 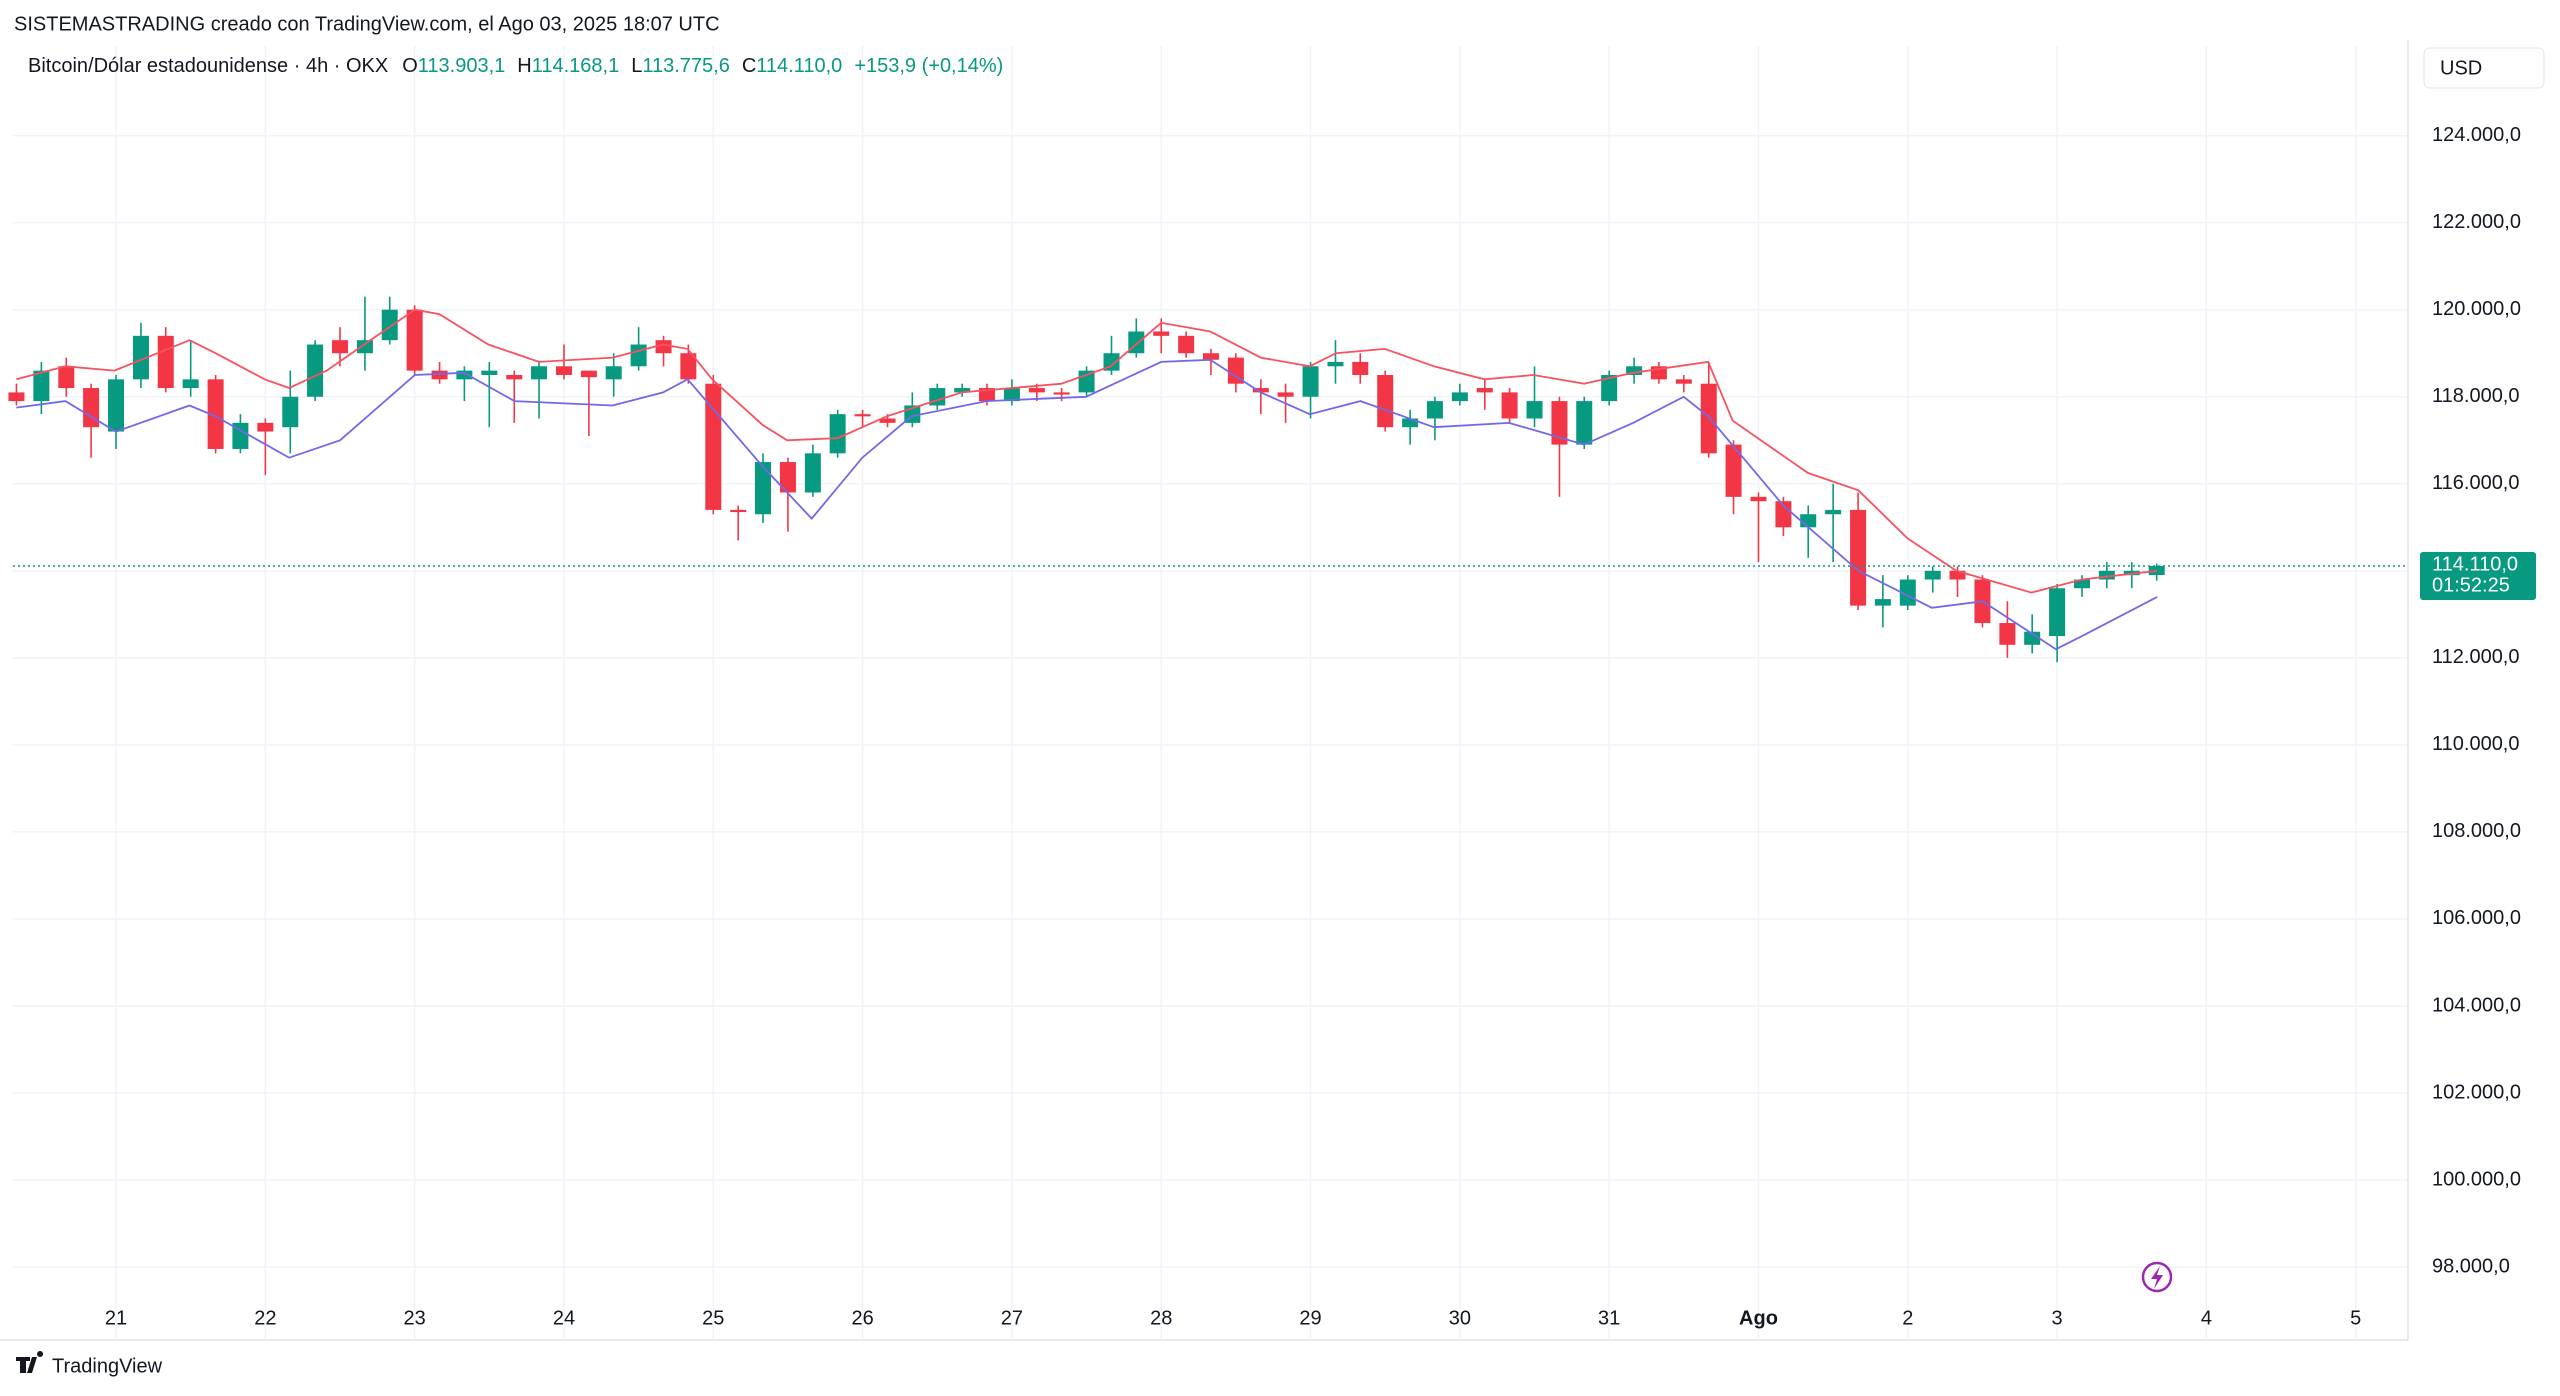 I want to click on y-tick-label: 120.000,0, so click(x=2476, y=309).